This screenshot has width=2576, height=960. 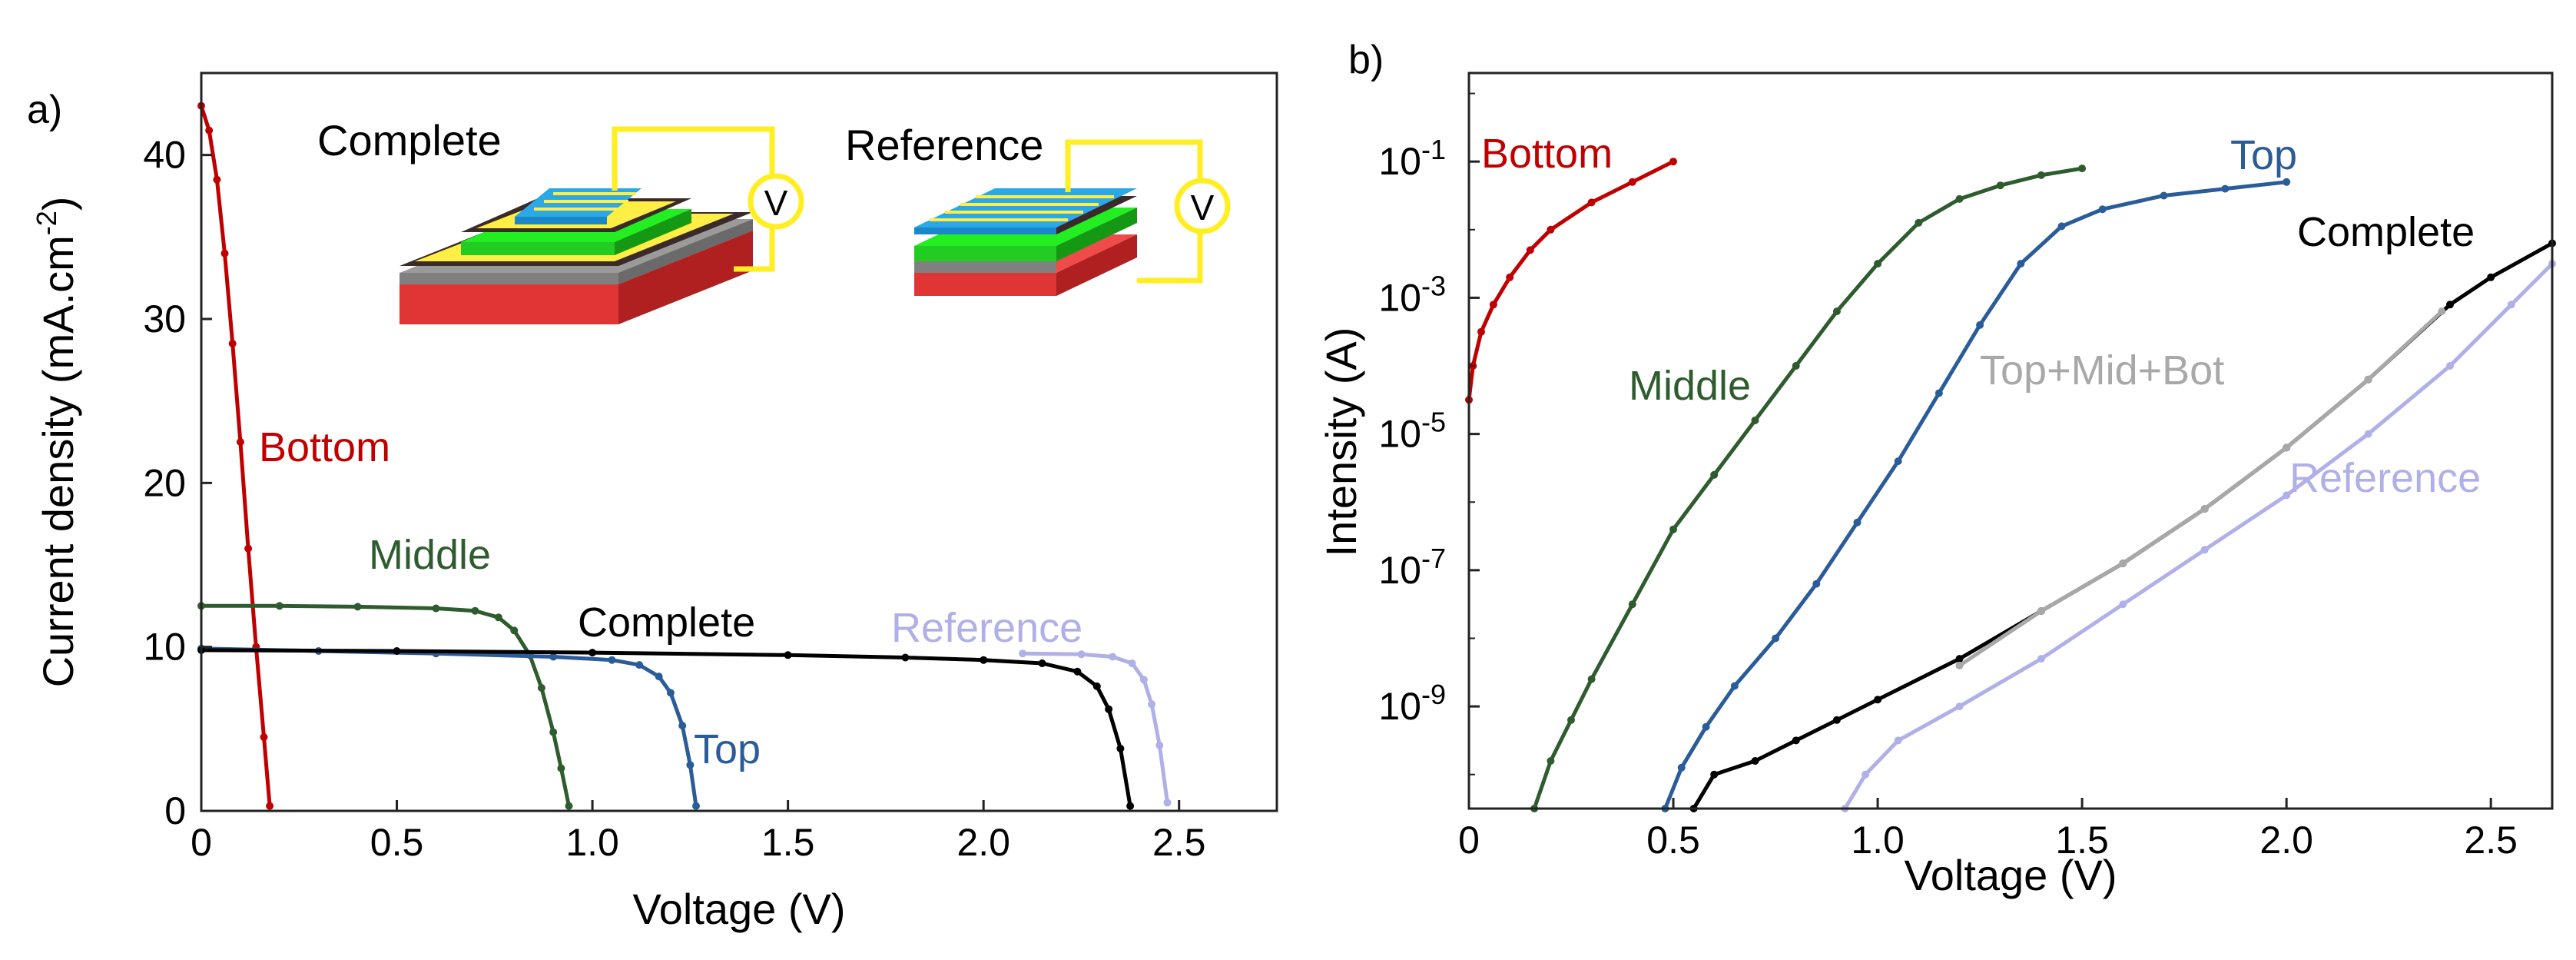 What do you see at coordinates (1412, 567) in the screenshot?
I see `y-tick-label: 10⁻⁷` at bounding box center [1412, 567].